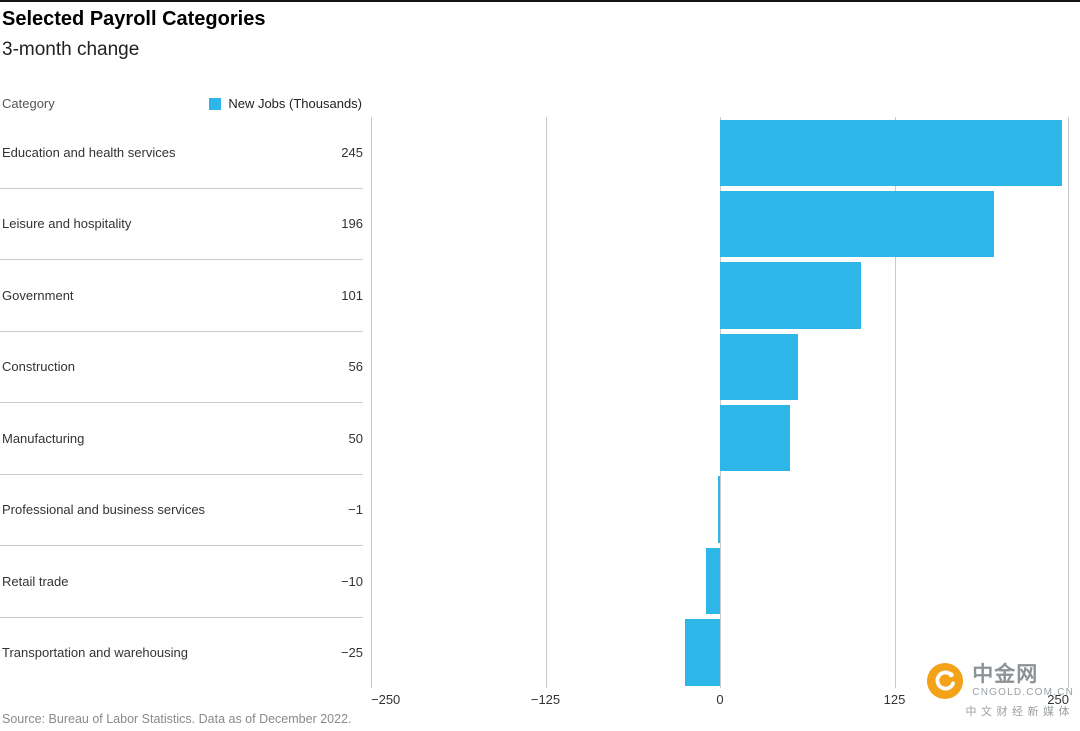  What do you see at coordinates (352, 152) in the screenshot?
I see `category-value: 245` at bounding box center [352, 152].